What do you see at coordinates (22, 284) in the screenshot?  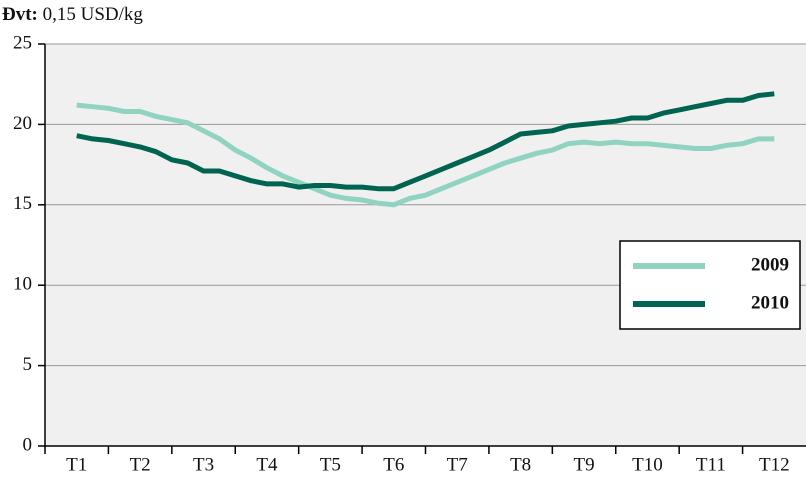 I see `y-tick-label: 10` at bounding box center [22, 284].